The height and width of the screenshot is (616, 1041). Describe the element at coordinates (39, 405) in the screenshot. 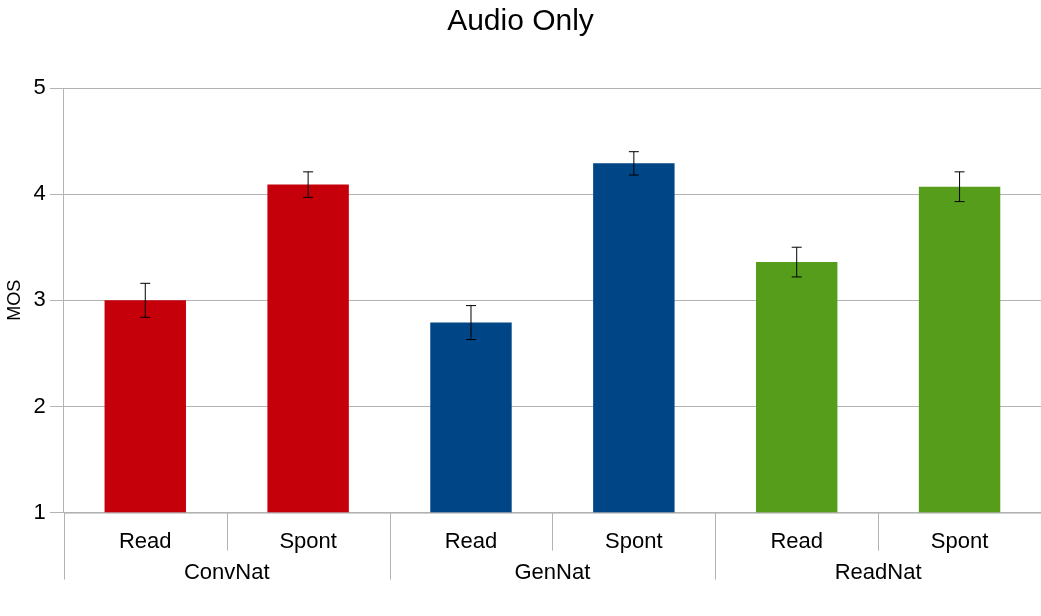

I see `y-tick-label: 2` at that location.